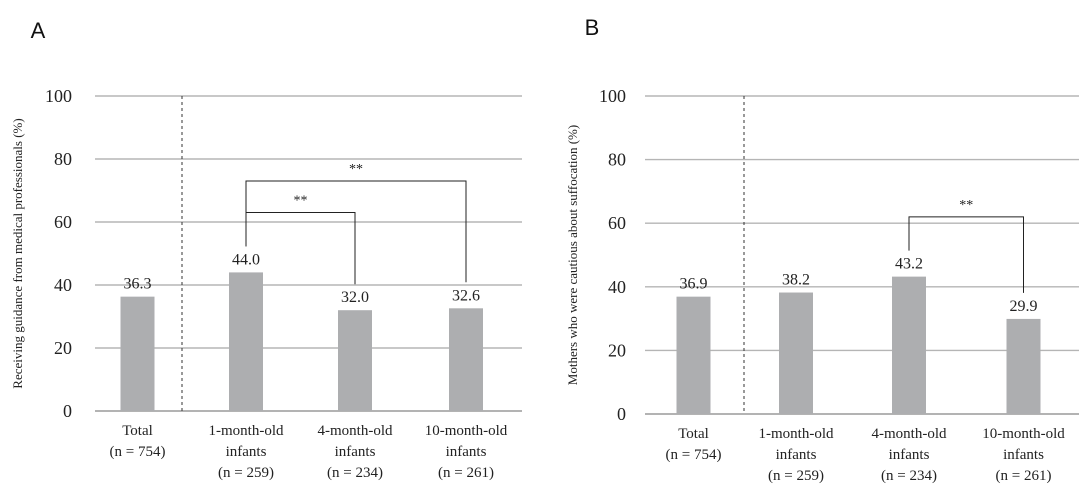 The image size is (1079, 485). Describe the element at coordinates (246, 259) in the screenshot. I see `bar-value-label: 44.0` at that location.